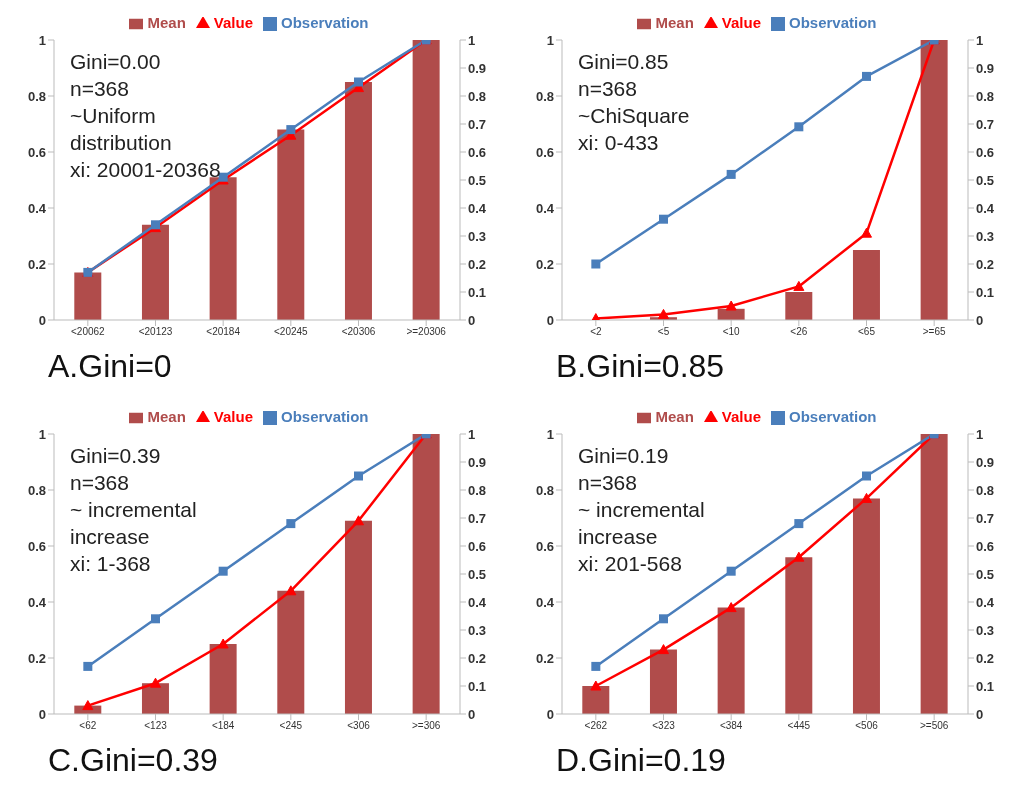  Describe the element at coordinates (934, 726) in the screenshot. I see `x-tick-label: >=506` at that location.